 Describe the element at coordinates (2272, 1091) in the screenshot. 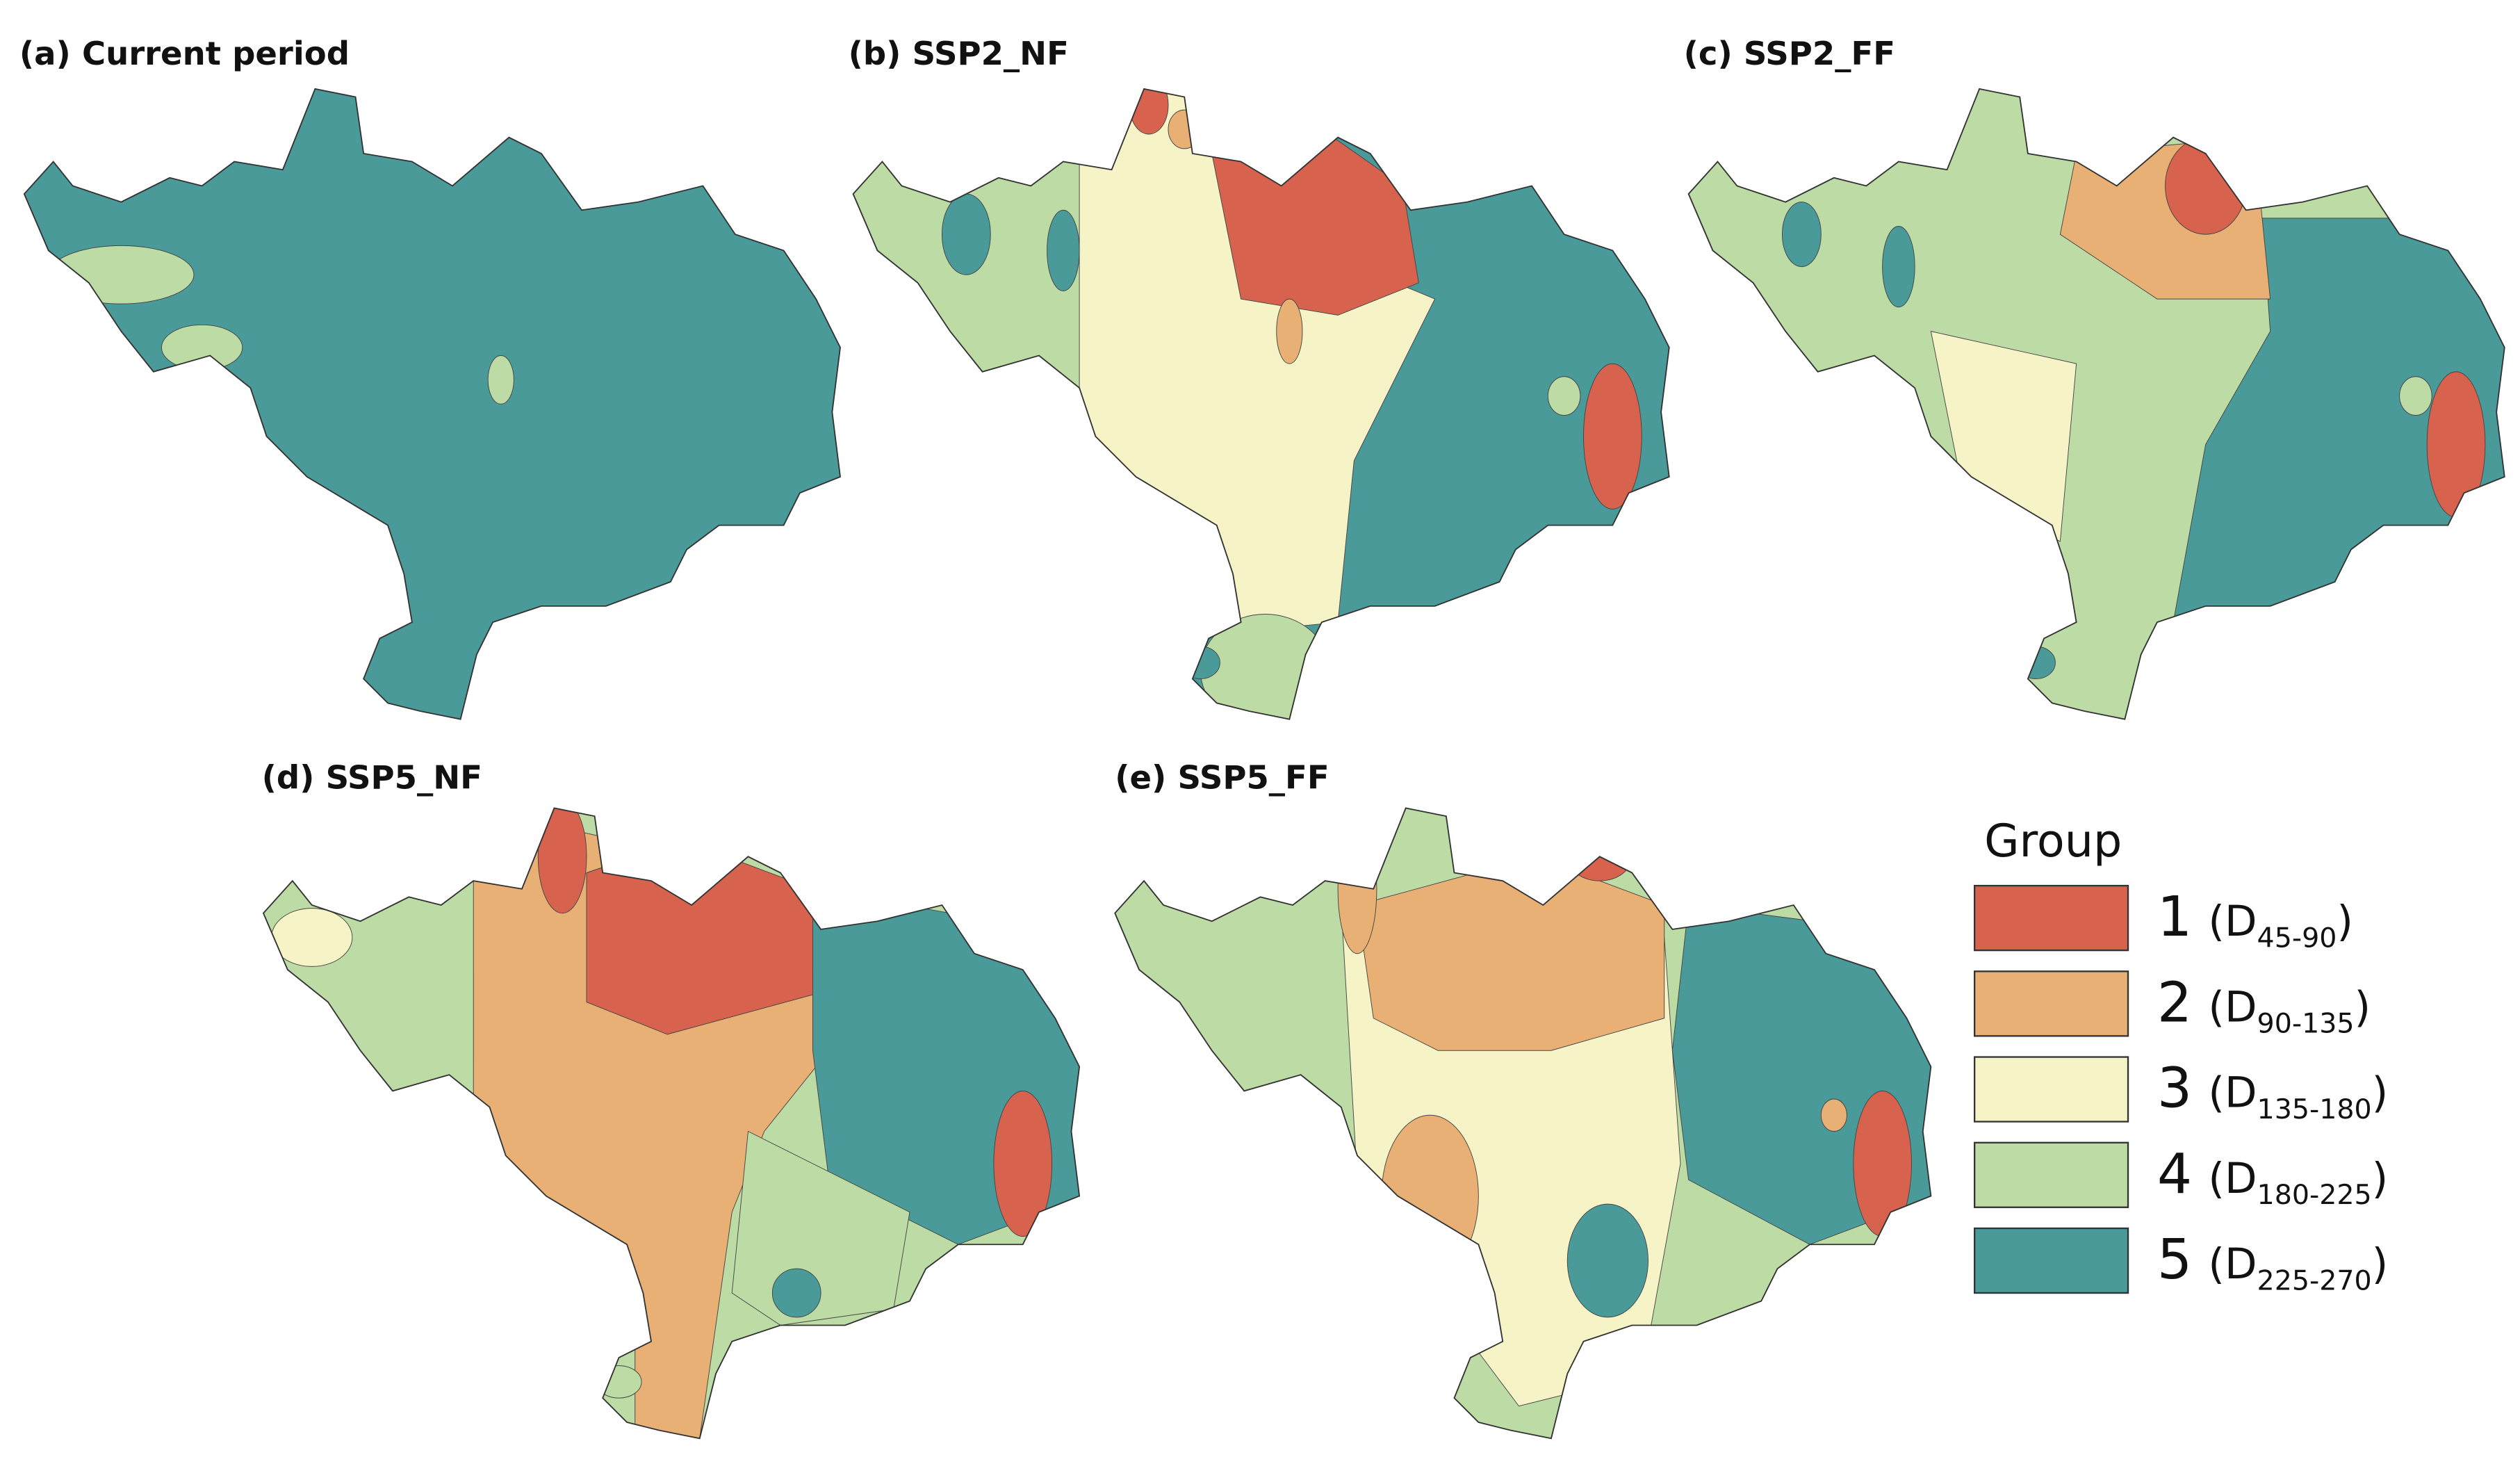

I see `legend-entry: 3 (D135-180)` at that location.